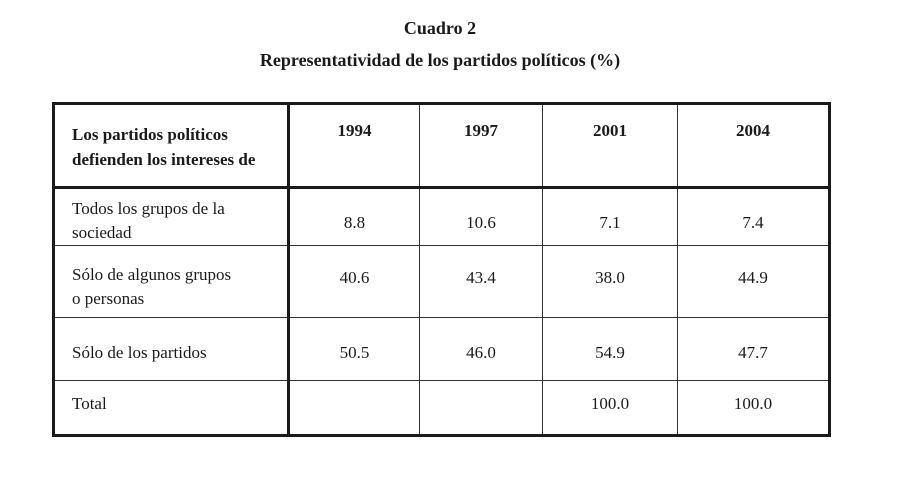 This screenshot has width=909, height=482. I want to click on row-label-line2: o personas, so click(108, 298).